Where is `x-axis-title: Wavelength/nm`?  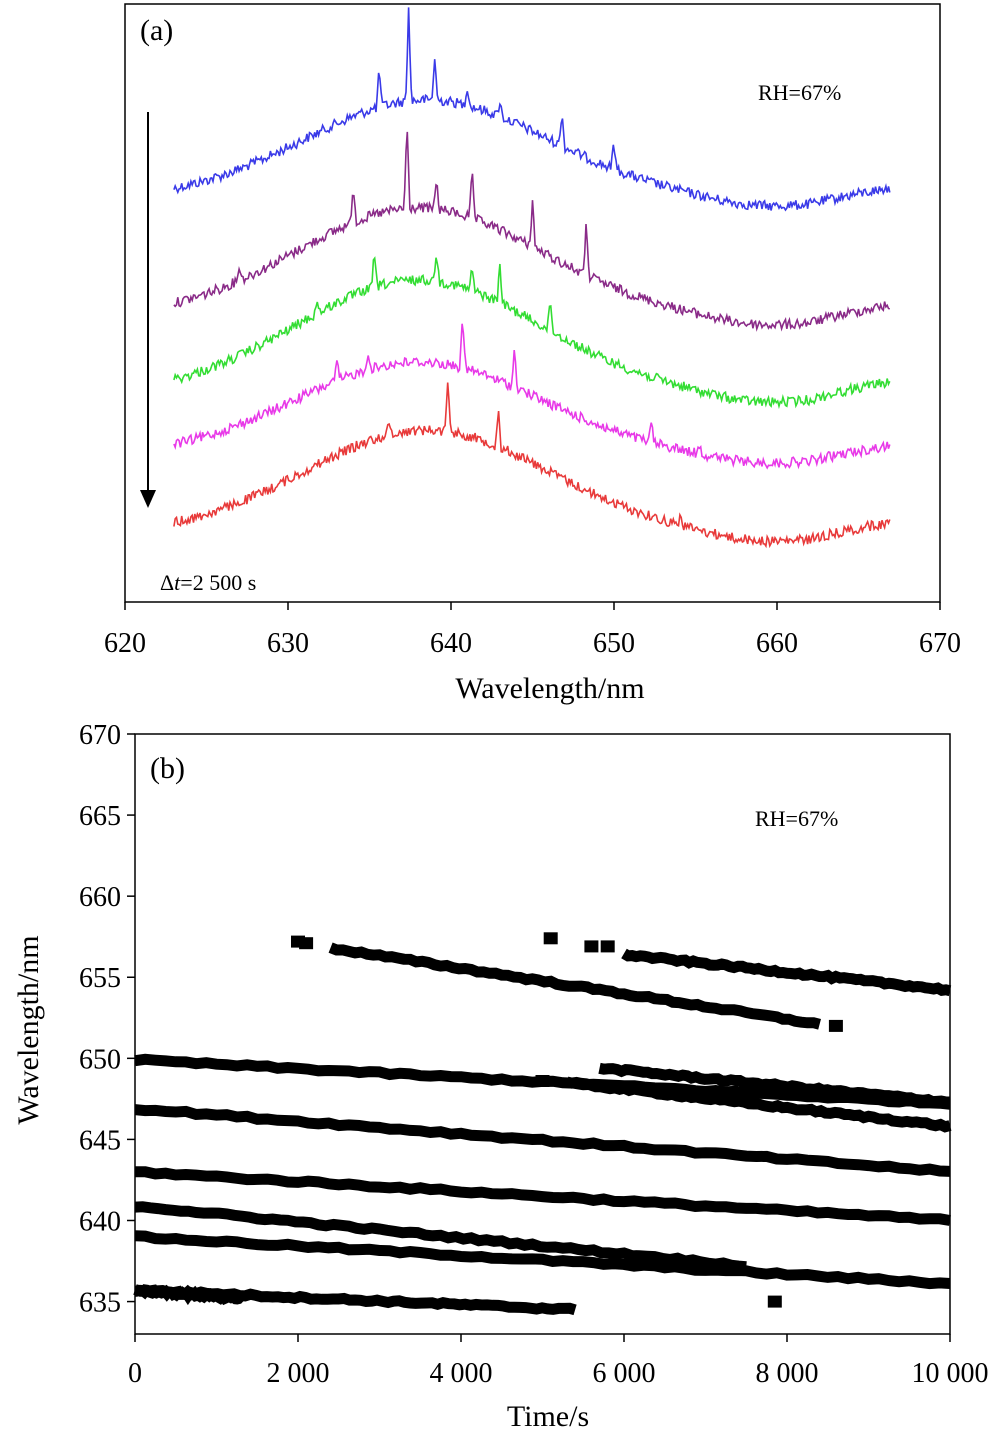 x-axis-title: Wavelength/nm is located at coordinates (549, 688).